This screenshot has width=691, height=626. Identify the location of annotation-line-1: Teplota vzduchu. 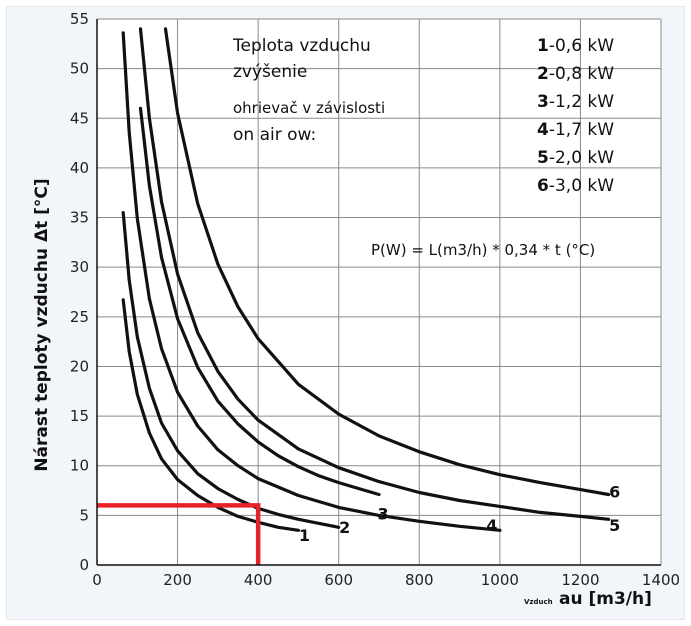
(301, 46).